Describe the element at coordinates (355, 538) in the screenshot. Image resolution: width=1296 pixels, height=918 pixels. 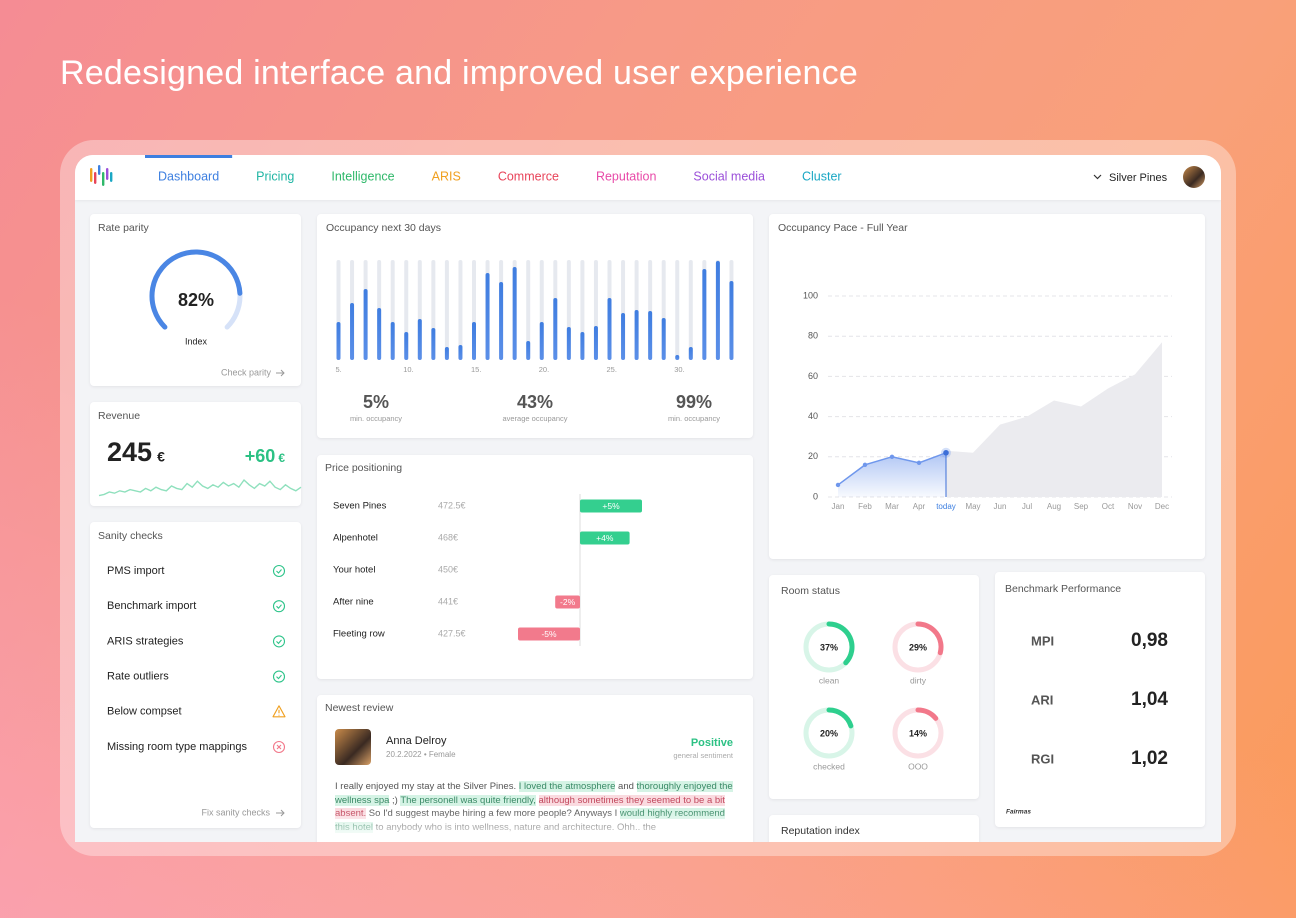
I see `competitor-name: Alpenhotel` at that location.